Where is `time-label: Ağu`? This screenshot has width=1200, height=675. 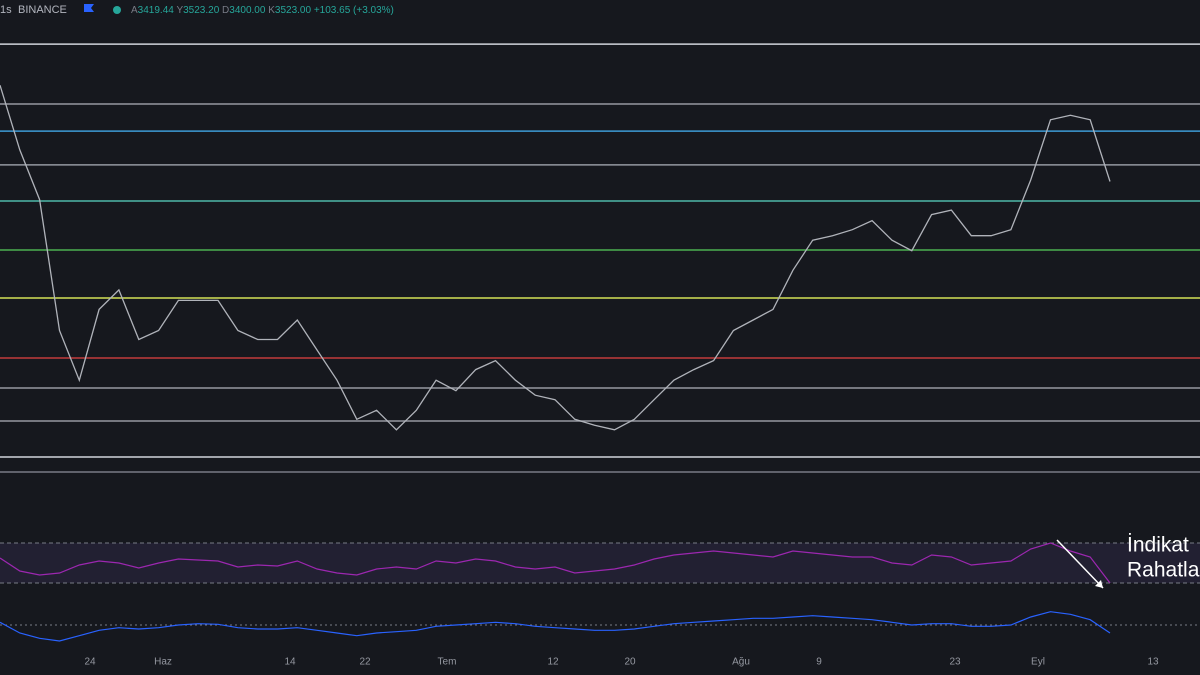
time-label: Ağu is located at coordinates (741, 662).